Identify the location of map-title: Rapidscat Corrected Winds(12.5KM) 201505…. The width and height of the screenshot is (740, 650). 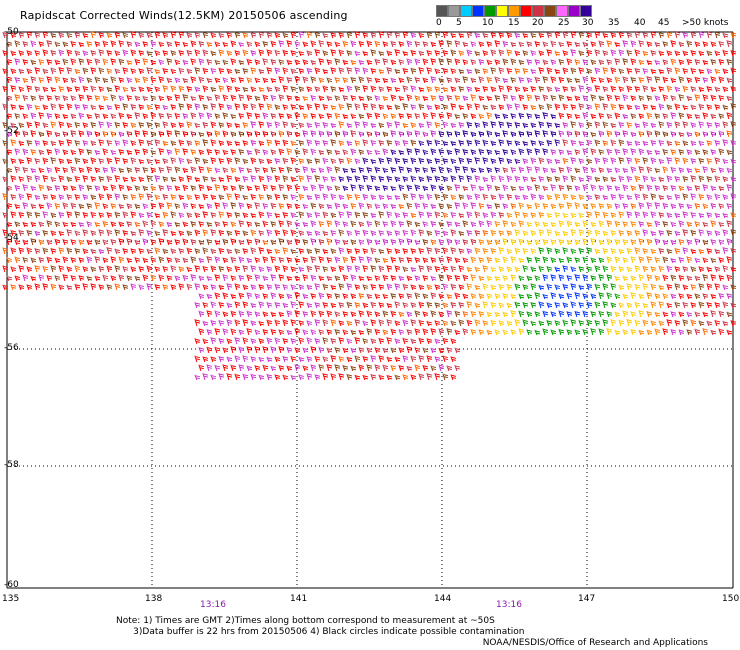
(184, 15).